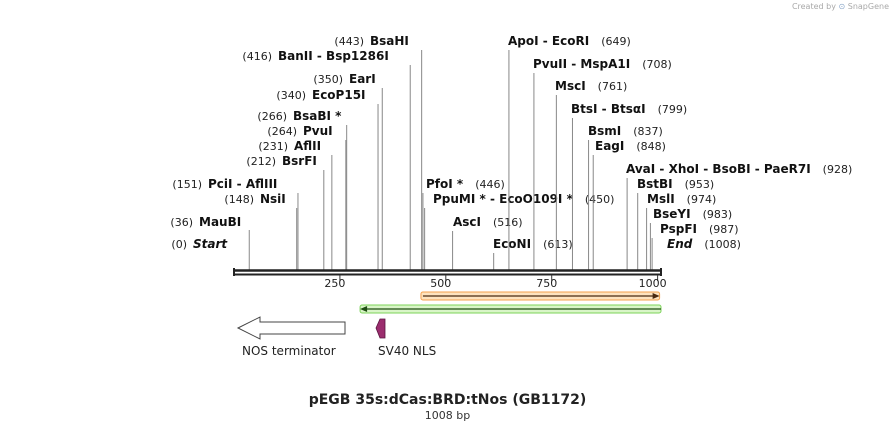 The image size is (895, 432). I want to click on snapgene-logo-icon: ⊙, so click(842, 6).